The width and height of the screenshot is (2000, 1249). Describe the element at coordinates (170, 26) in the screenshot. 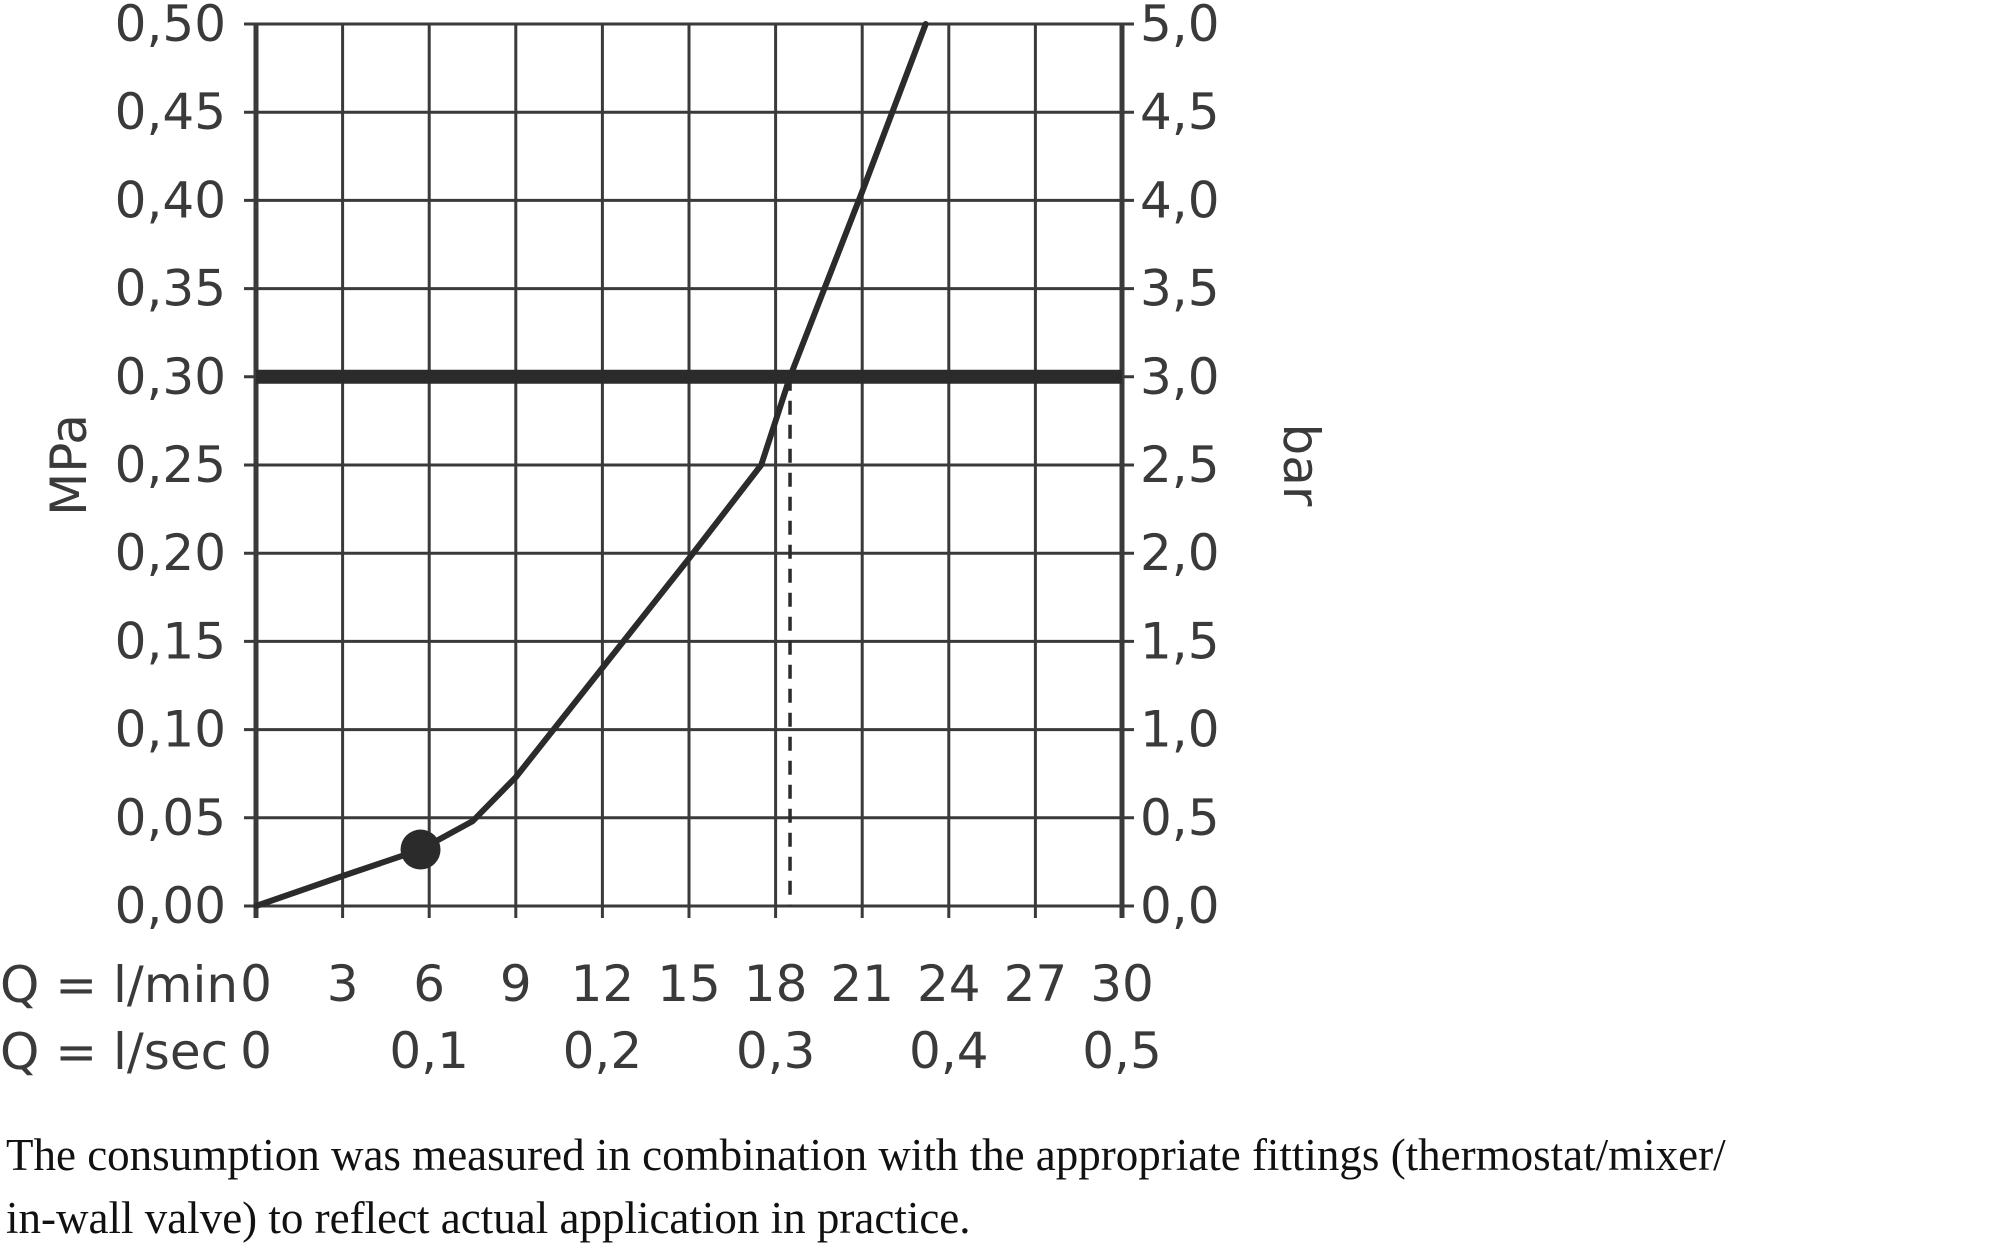

I see `y-tick-label-left: 0,50` at that location.